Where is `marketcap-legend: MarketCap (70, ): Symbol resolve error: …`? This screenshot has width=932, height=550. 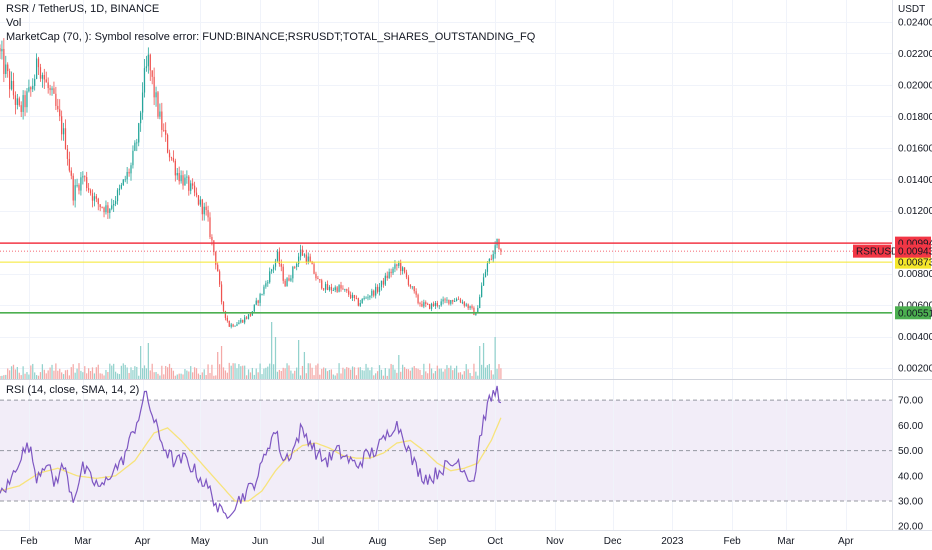 marketcap-legend: MarketCap (70, ): Symbol resolve error: … is located at coordinates (271, 37).